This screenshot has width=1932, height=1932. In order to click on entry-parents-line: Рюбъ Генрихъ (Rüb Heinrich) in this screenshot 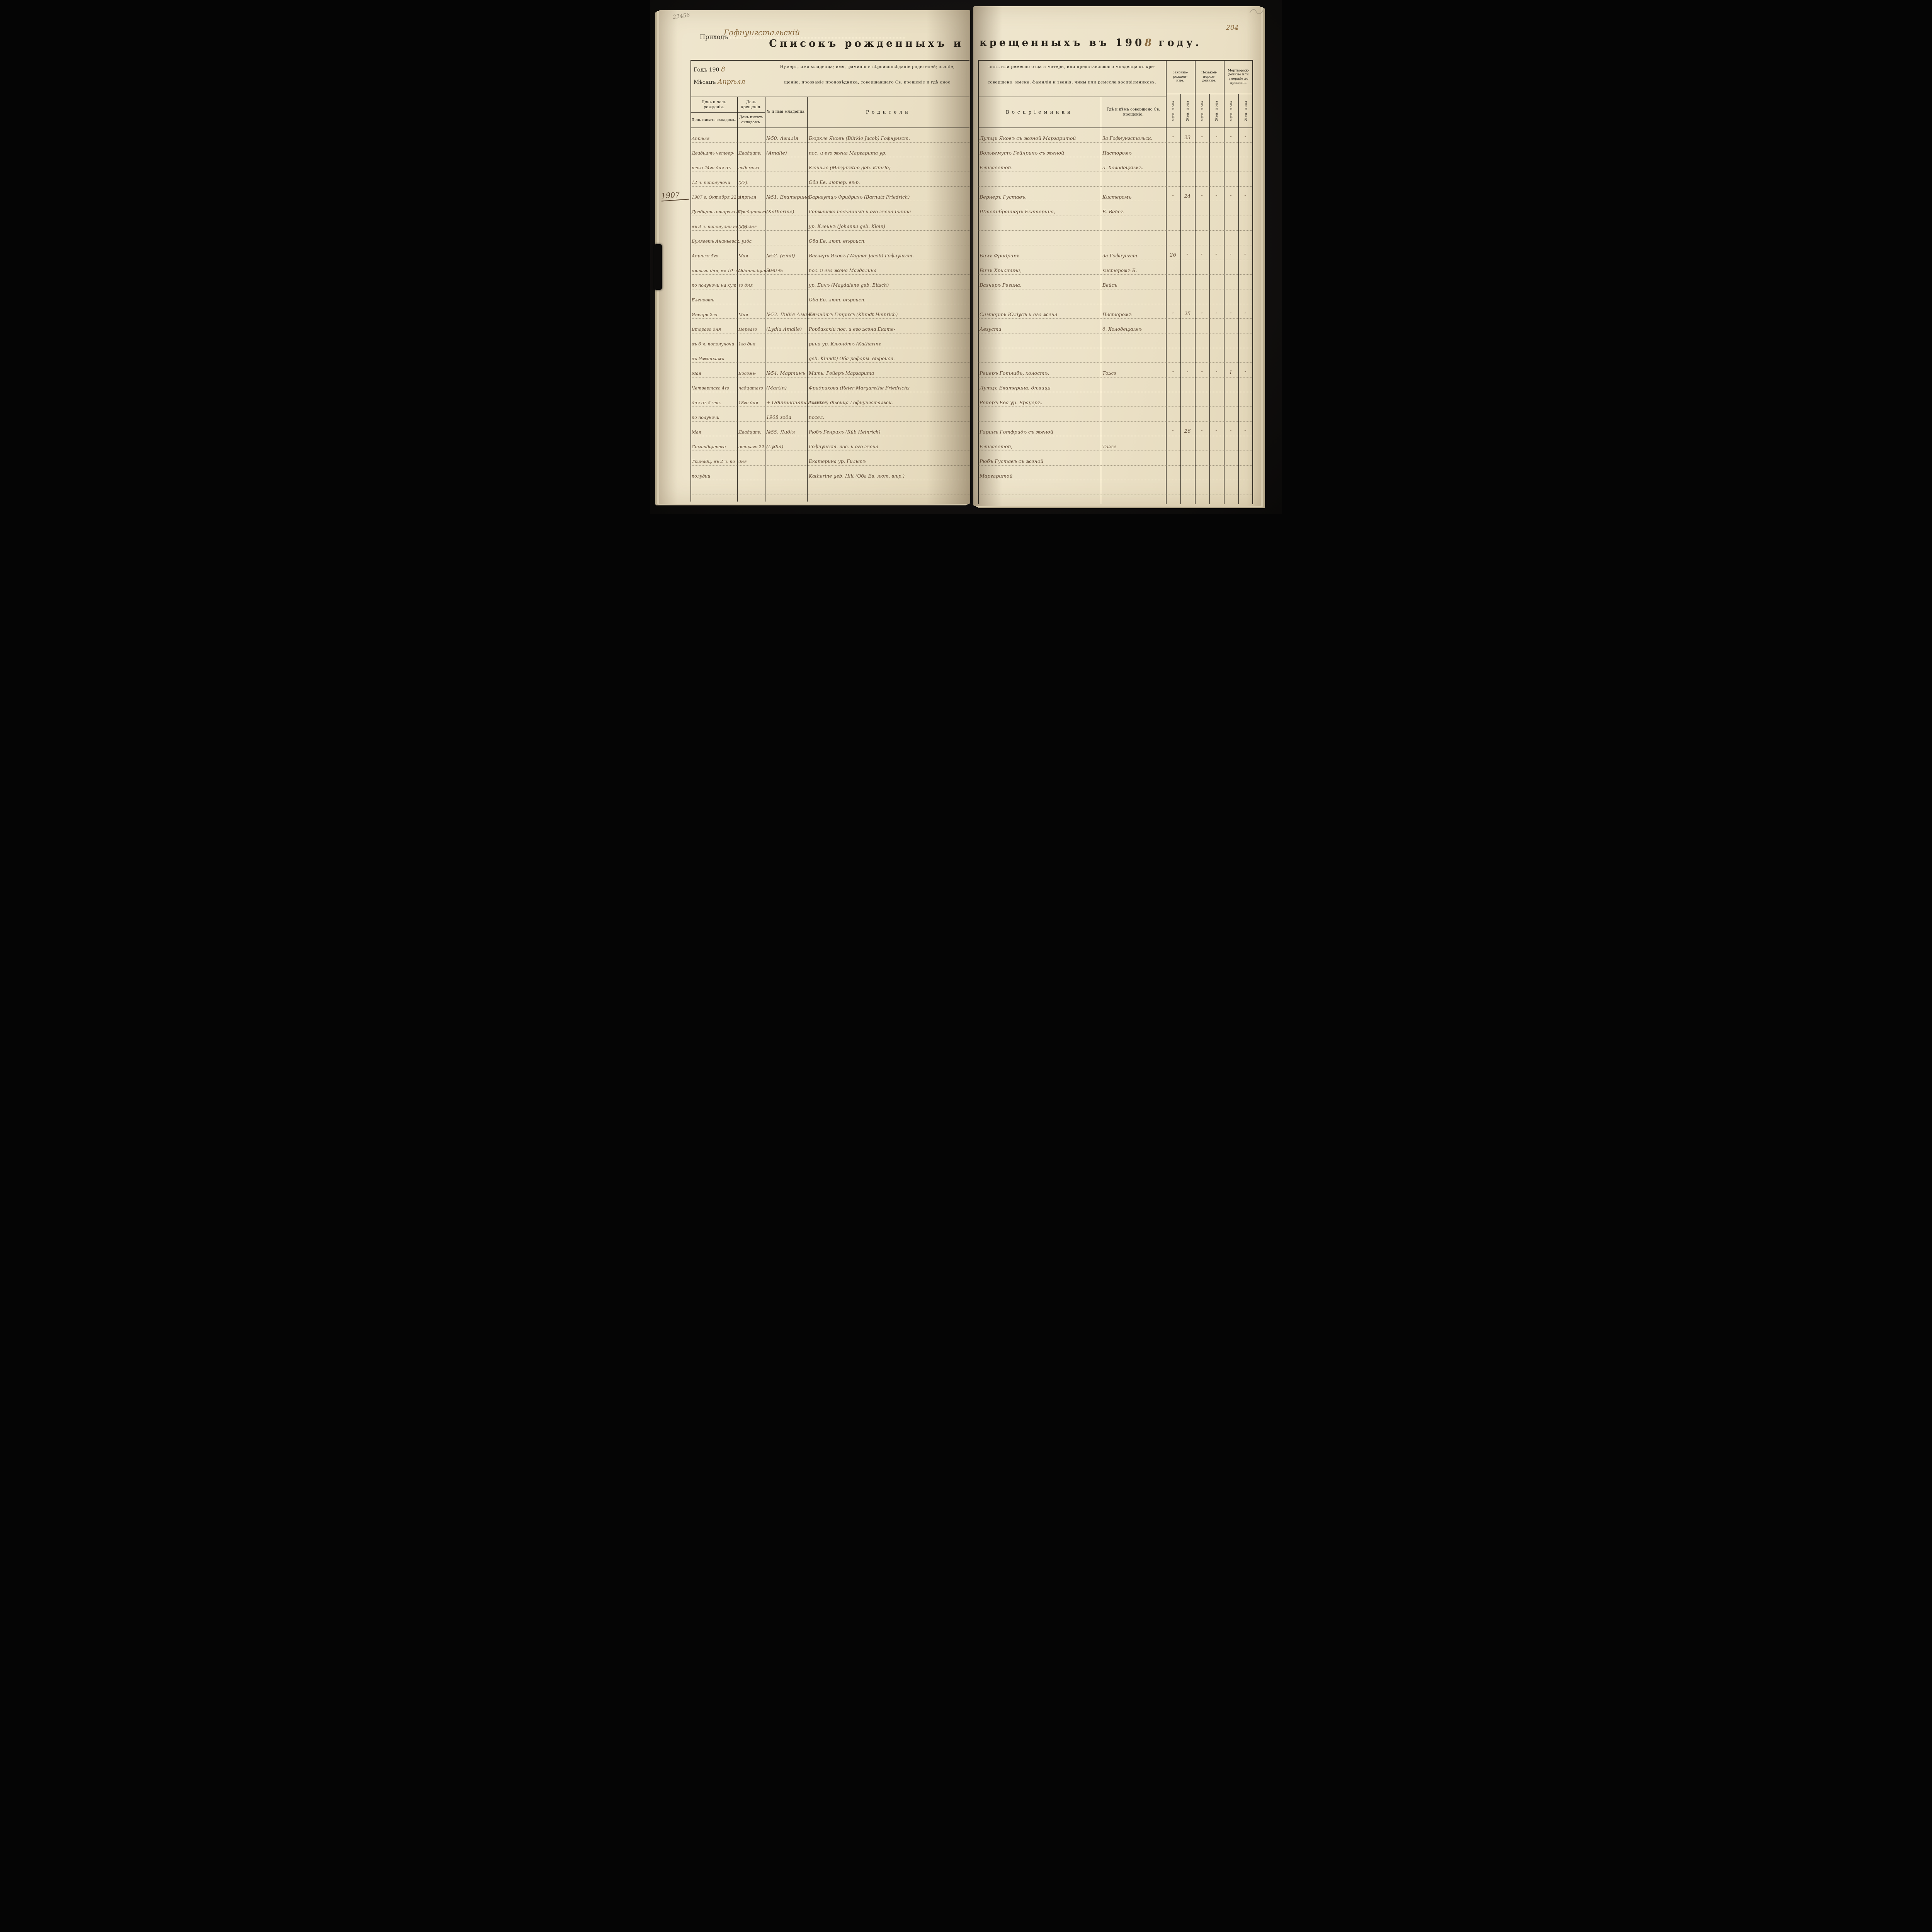, I will do `click(845, 432)`.